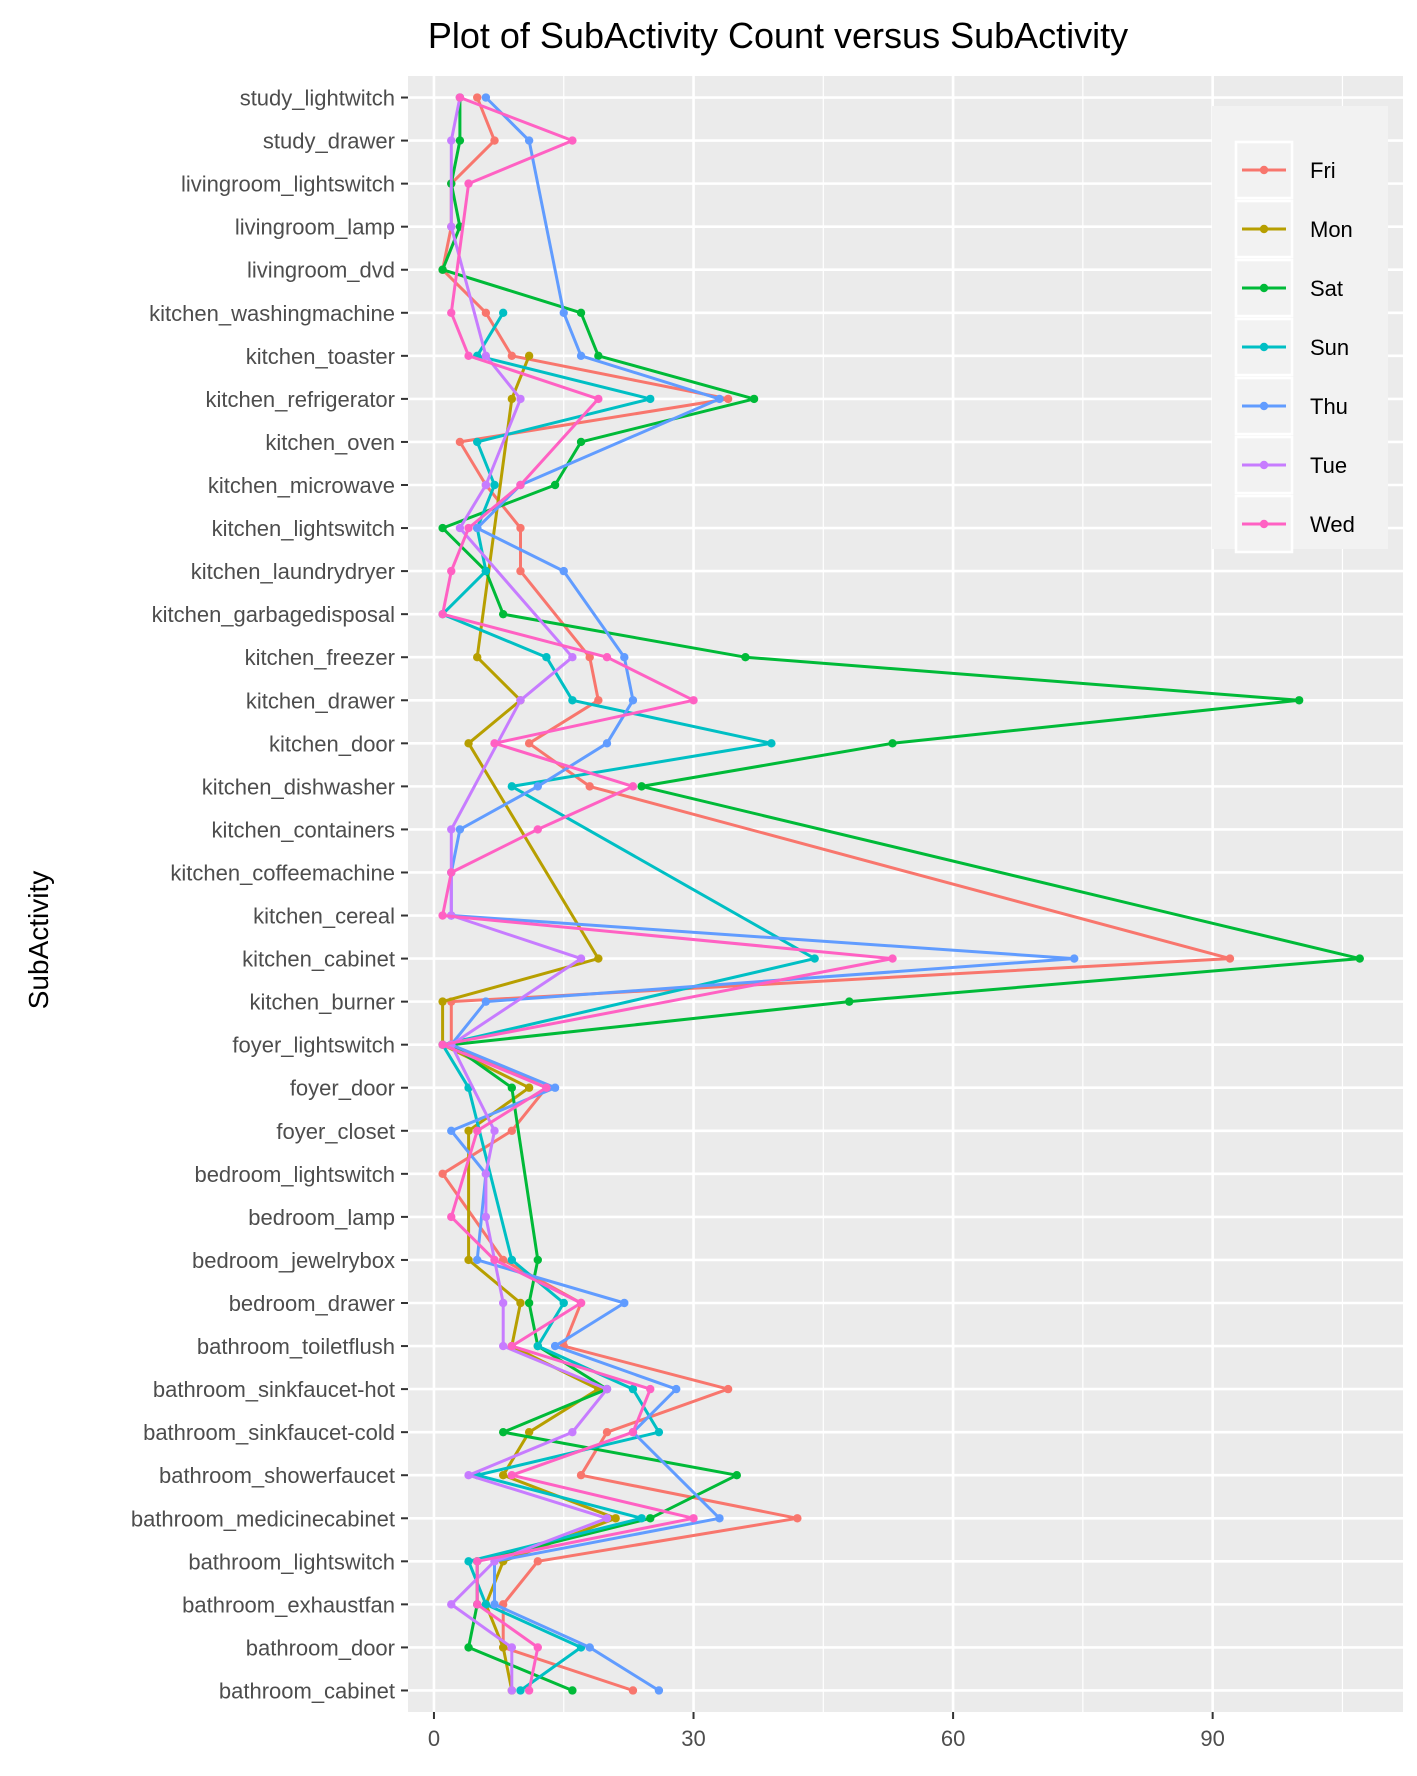 The image size is (1417, 1776). I want to click on y-tick-label: kitchen_washingmachine, so click(272, 313).